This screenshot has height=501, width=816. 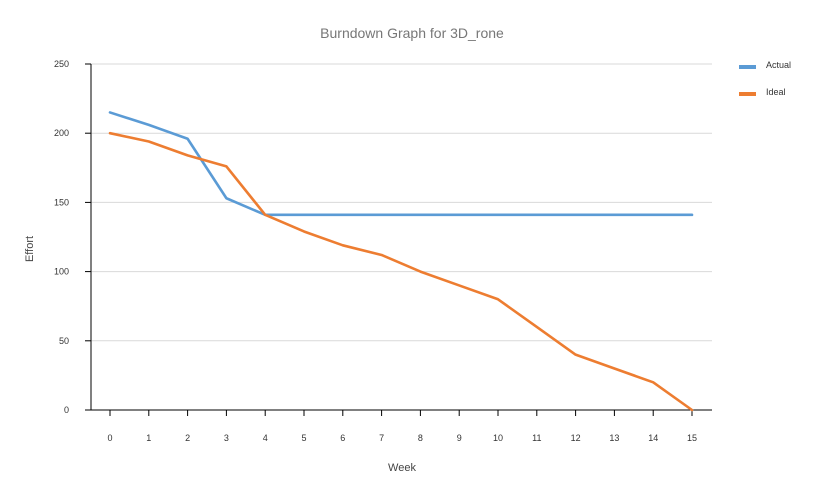 I want to click on x-tick-label: 0, so click(x=109, y=438).